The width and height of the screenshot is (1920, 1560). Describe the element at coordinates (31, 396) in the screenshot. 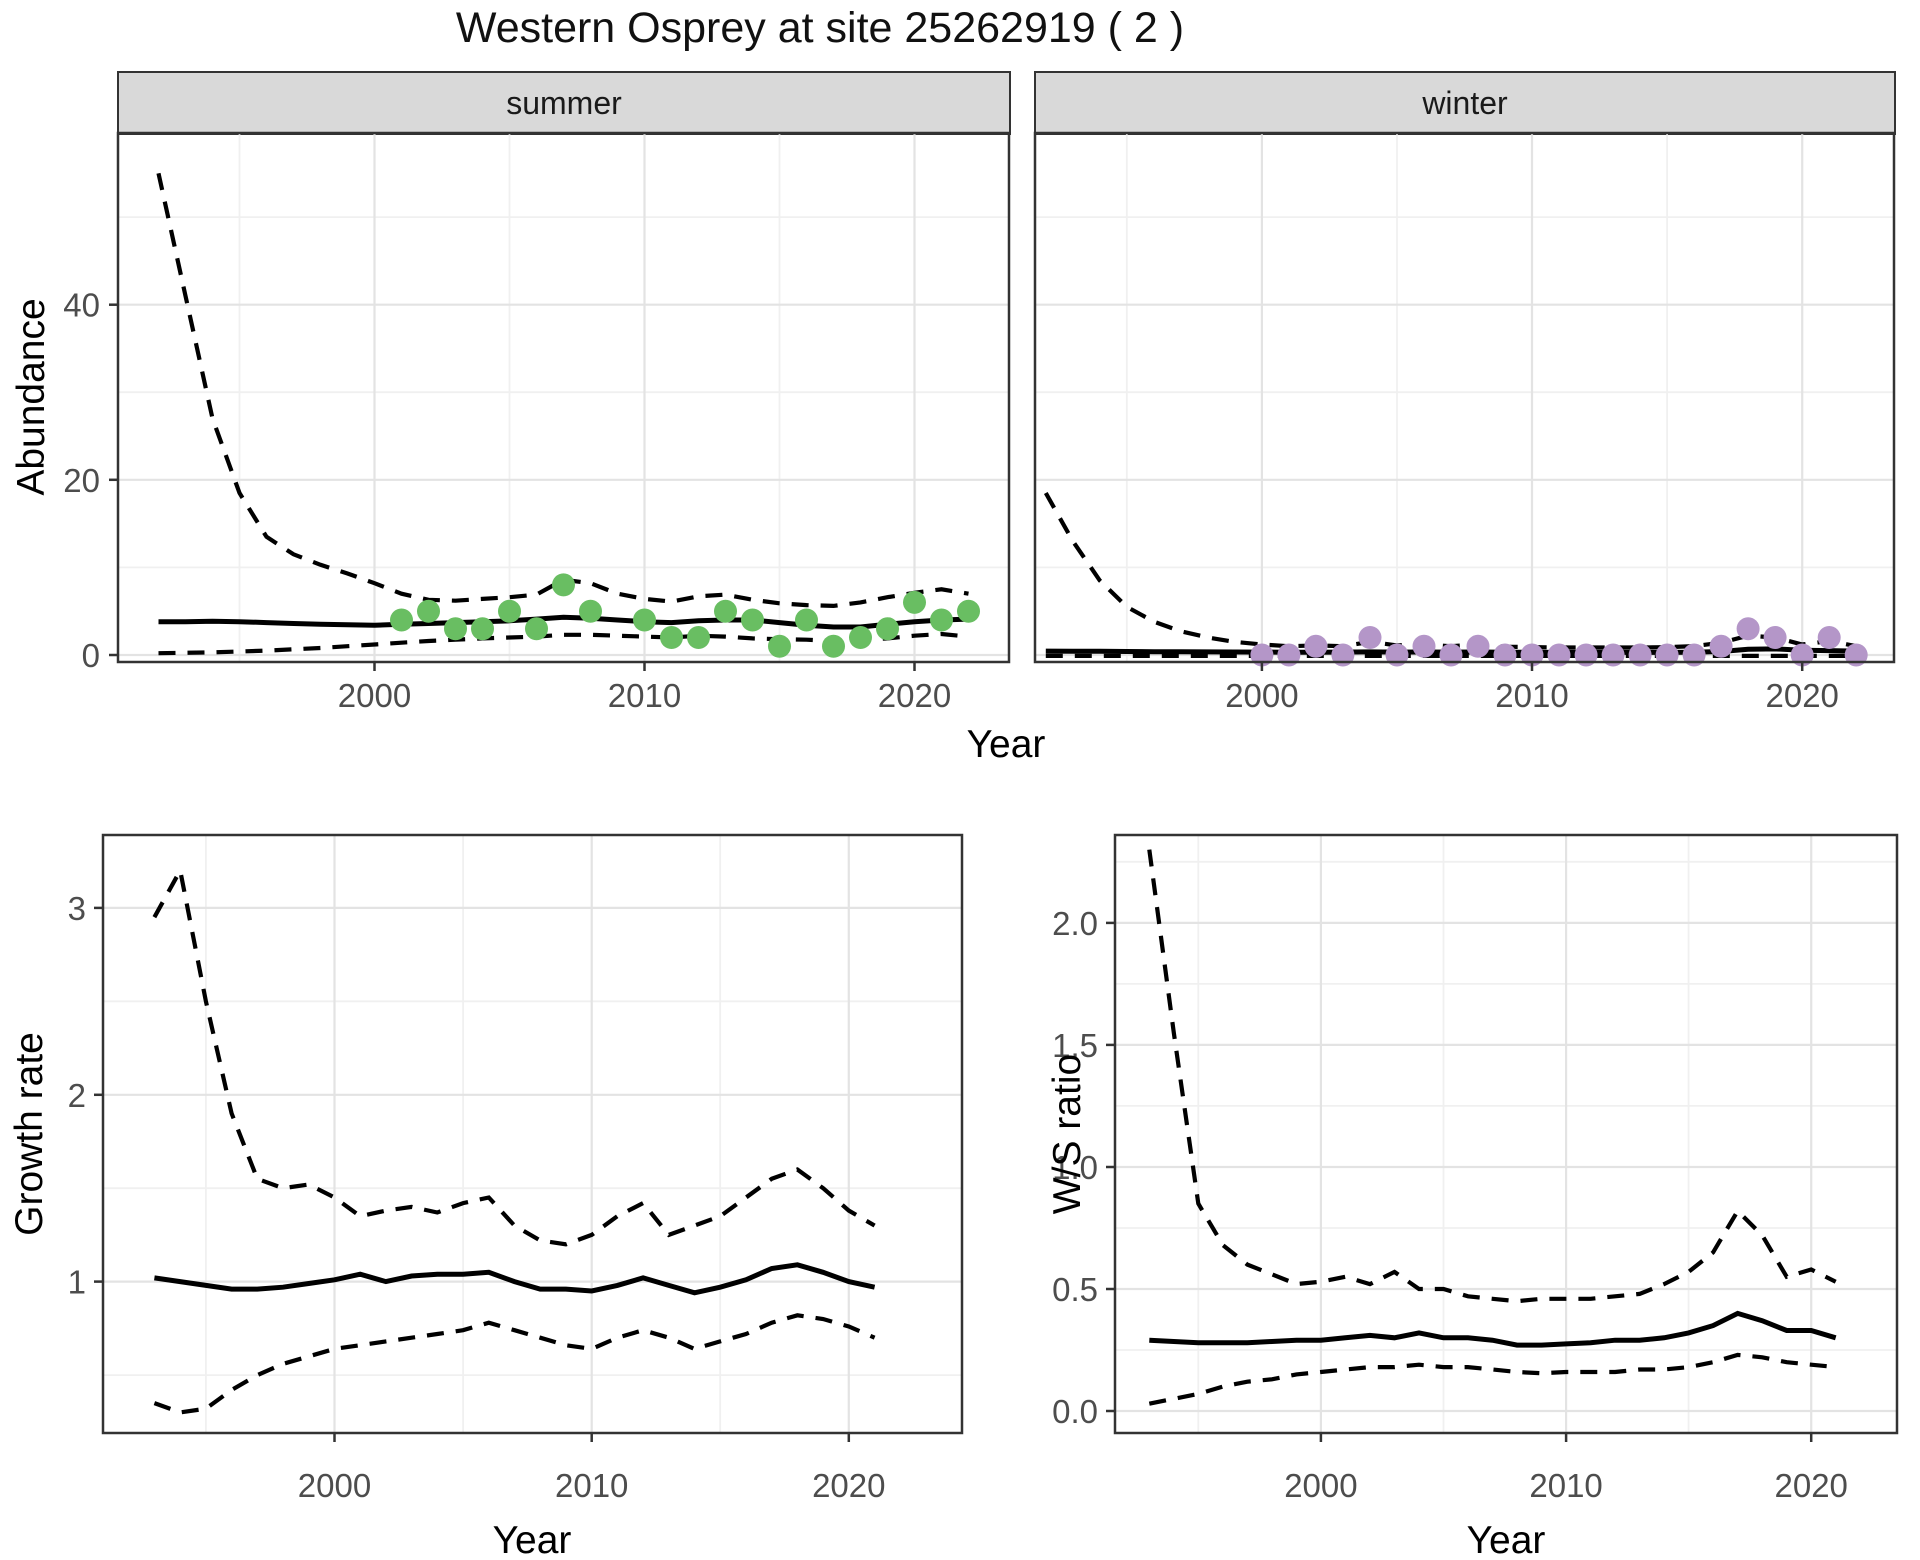

I see `y-axis-label-abundance: Abundance` at that location.